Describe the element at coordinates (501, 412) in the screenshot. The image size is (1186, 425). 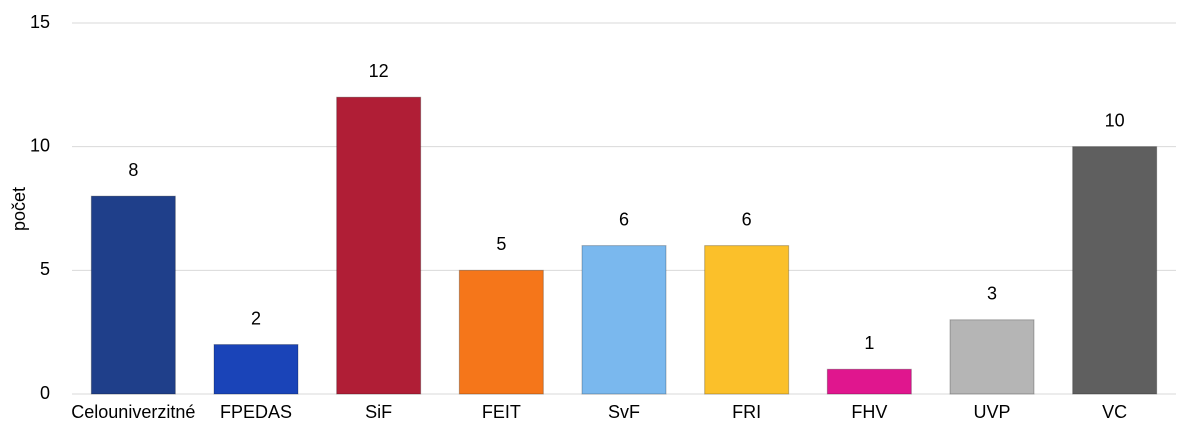
I see `x-tick-label: FEIT` at that location.